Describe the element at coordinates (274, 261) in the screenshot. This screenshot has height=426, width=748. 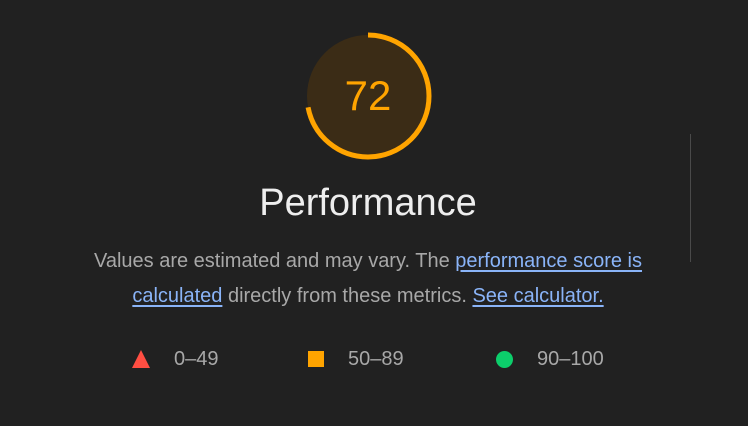
I see `description-text-before: Values are estimated and may vary. The` at that location.